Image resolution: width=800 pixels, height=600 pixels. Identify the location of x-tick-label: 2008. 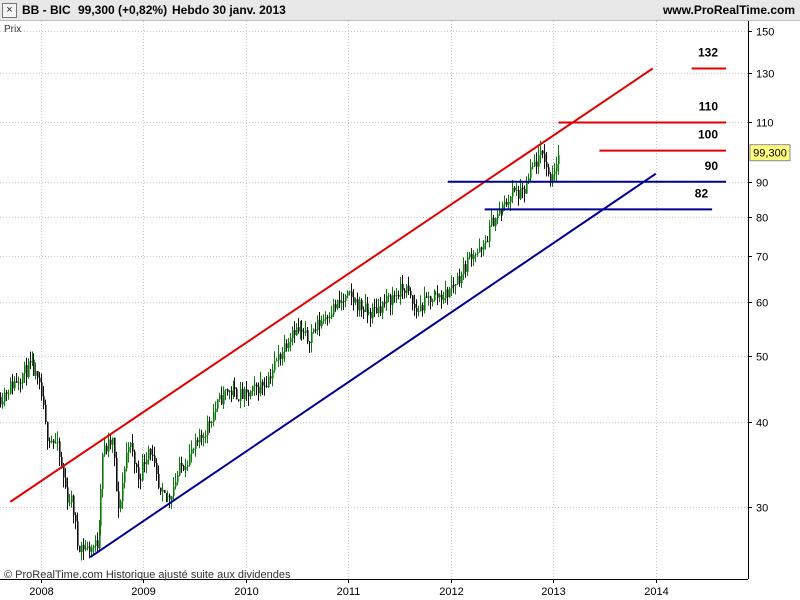
(41, 592).